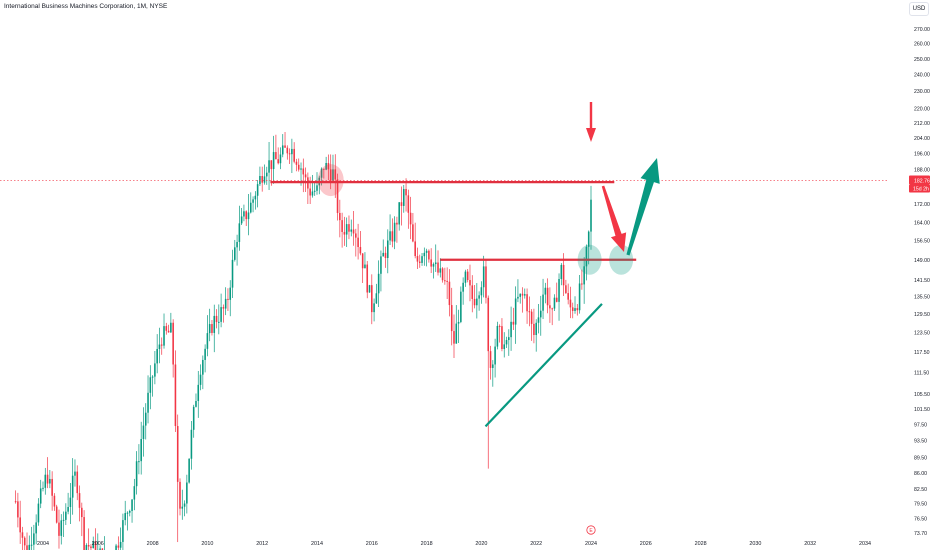 Image resolution: width=932 pixels, height=550 pixels. Describe the element at coordinates (614, 218) in the screenshot. I see `arrow-pullback-down` at that location.